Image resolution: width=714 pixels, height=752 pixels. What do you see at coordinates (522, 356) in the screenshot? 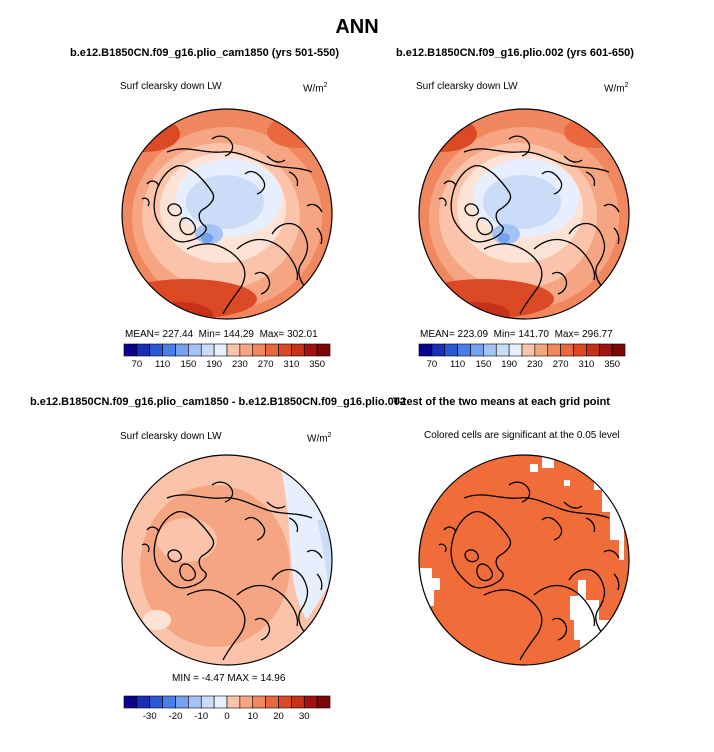
I see `colorbar-2: 70 110 150 190 230 270 310 350` at bounding box center [522, 356].